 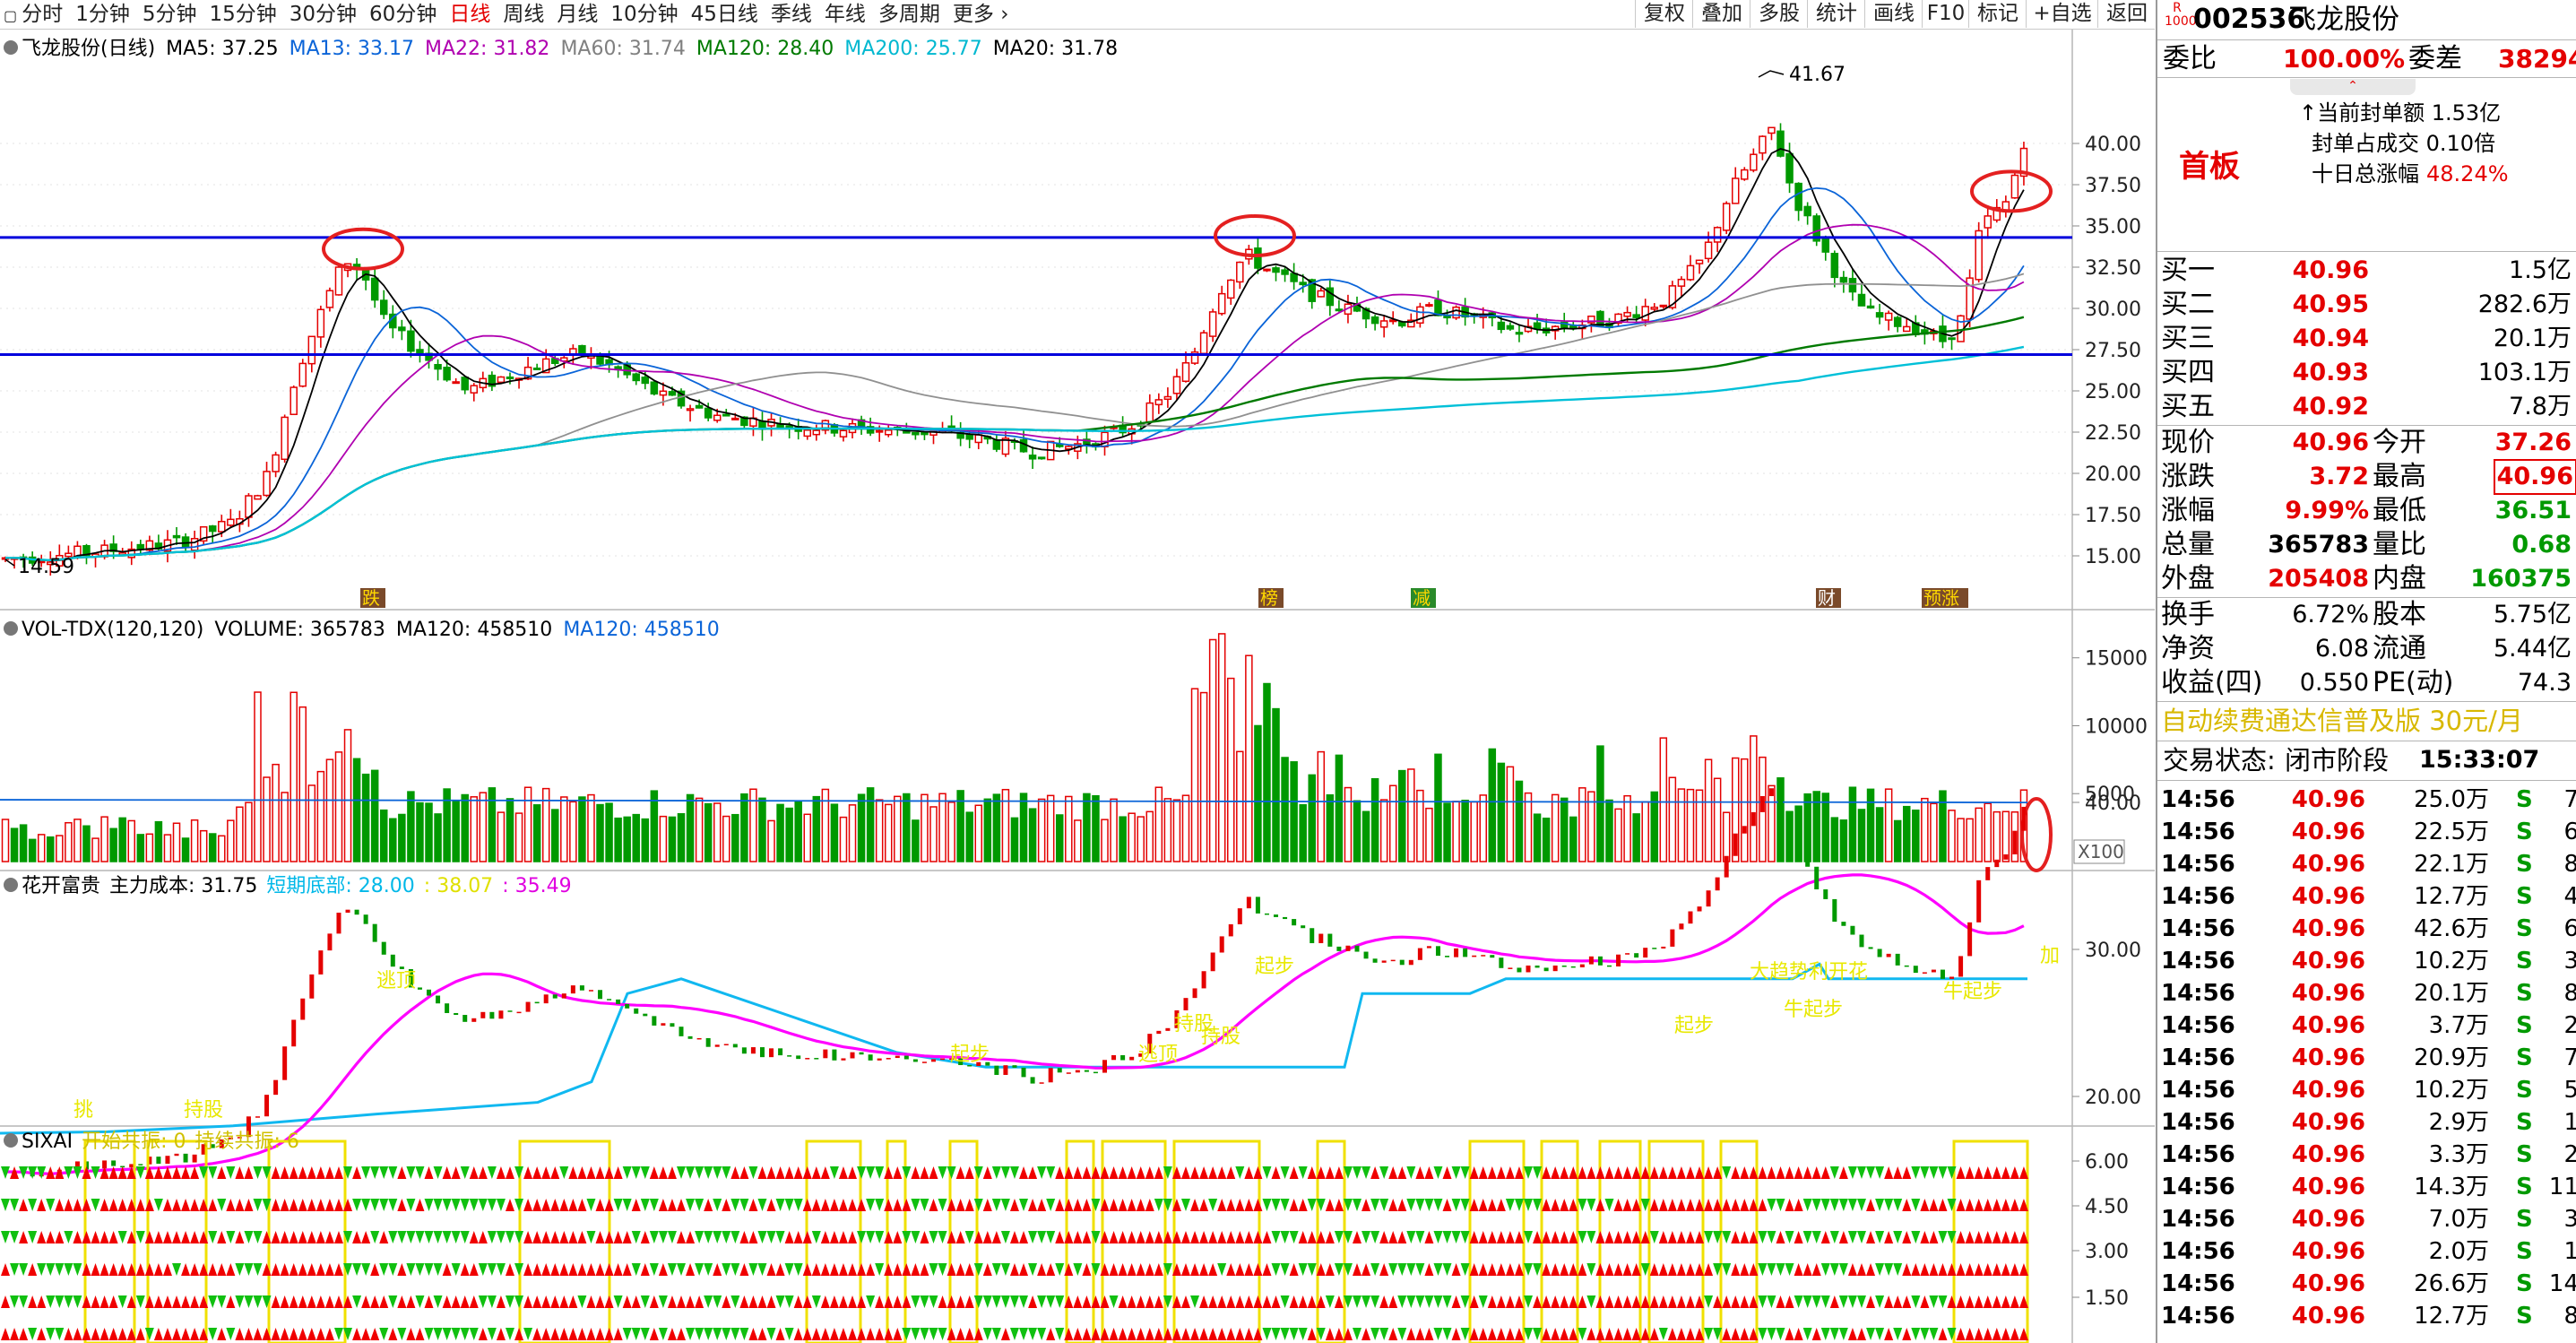 What do you see at coordinates (1997, 14) in the screenshot?
I see `tool-button-6: 标记` at bounding box center [1997, 14].